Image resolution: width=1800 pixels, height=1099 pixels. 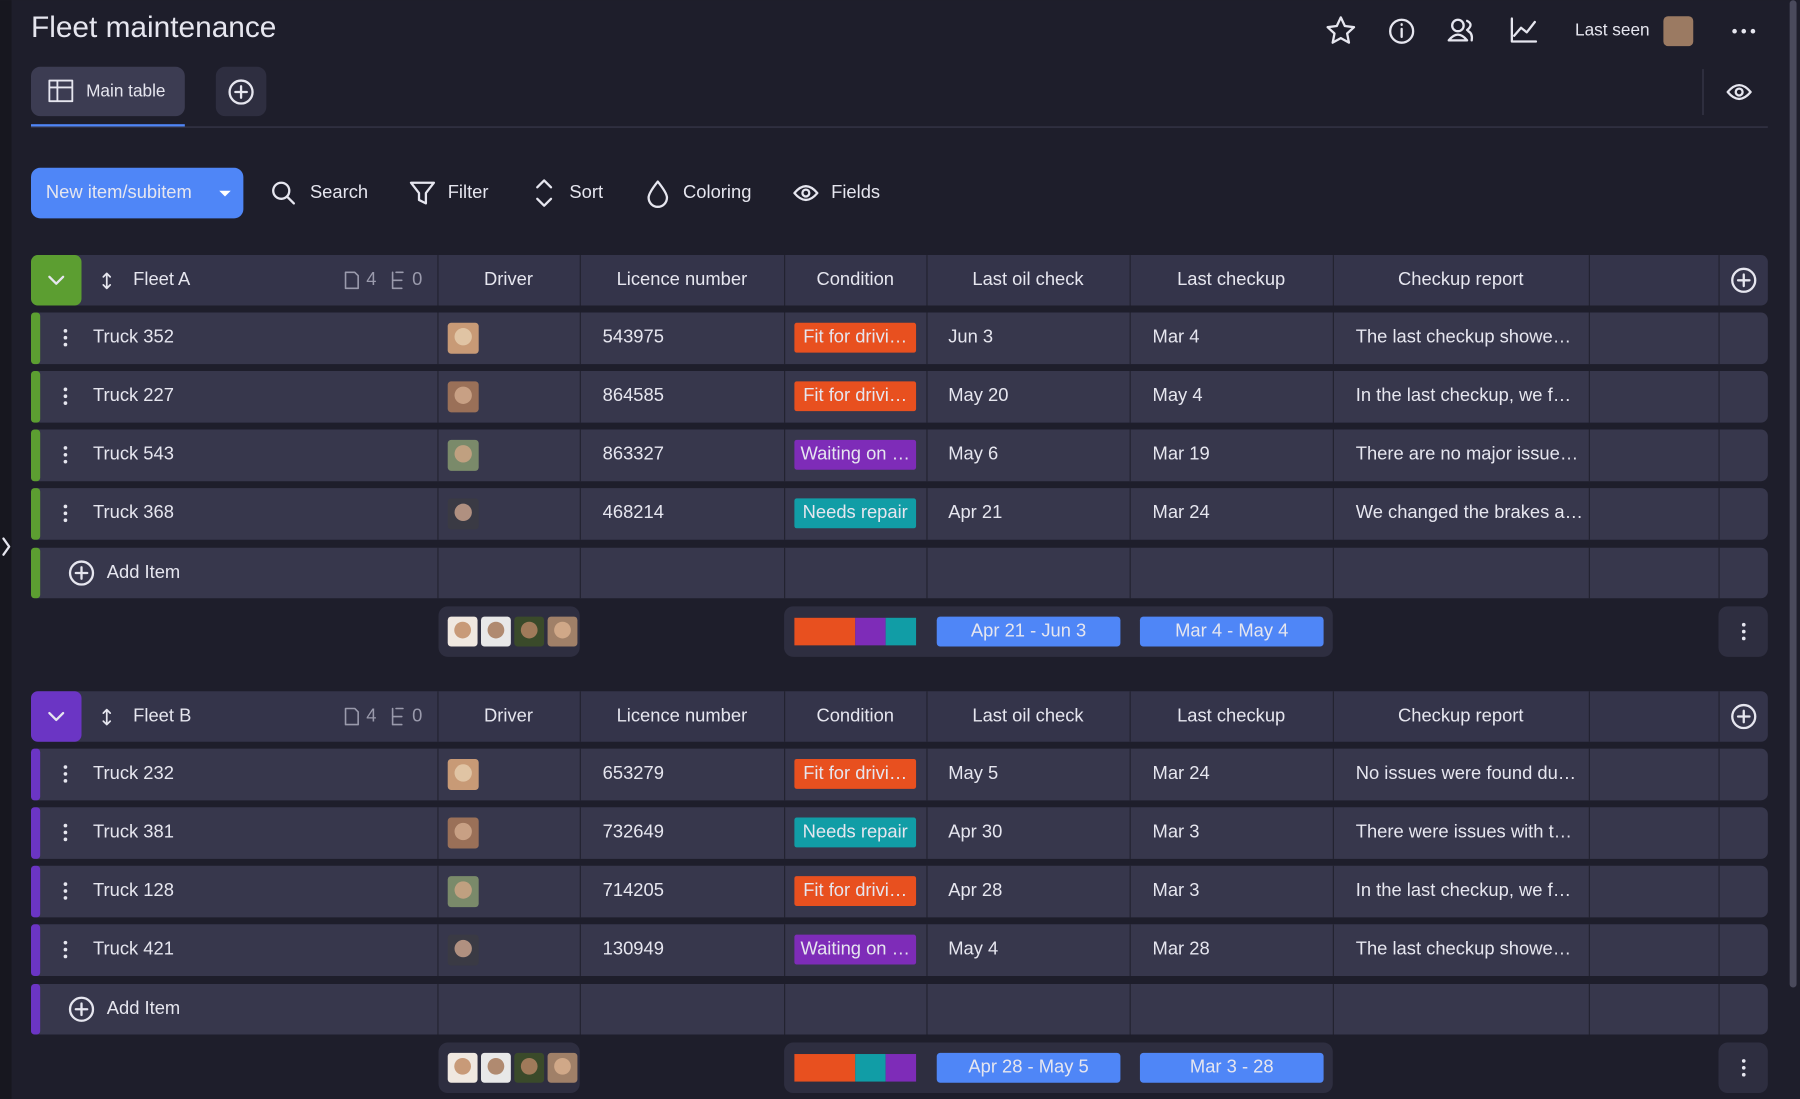 What do you see at coordinates (417, 714) in the screenshot?
I see `subitems-count: 0` at bounding box center [417, 714].